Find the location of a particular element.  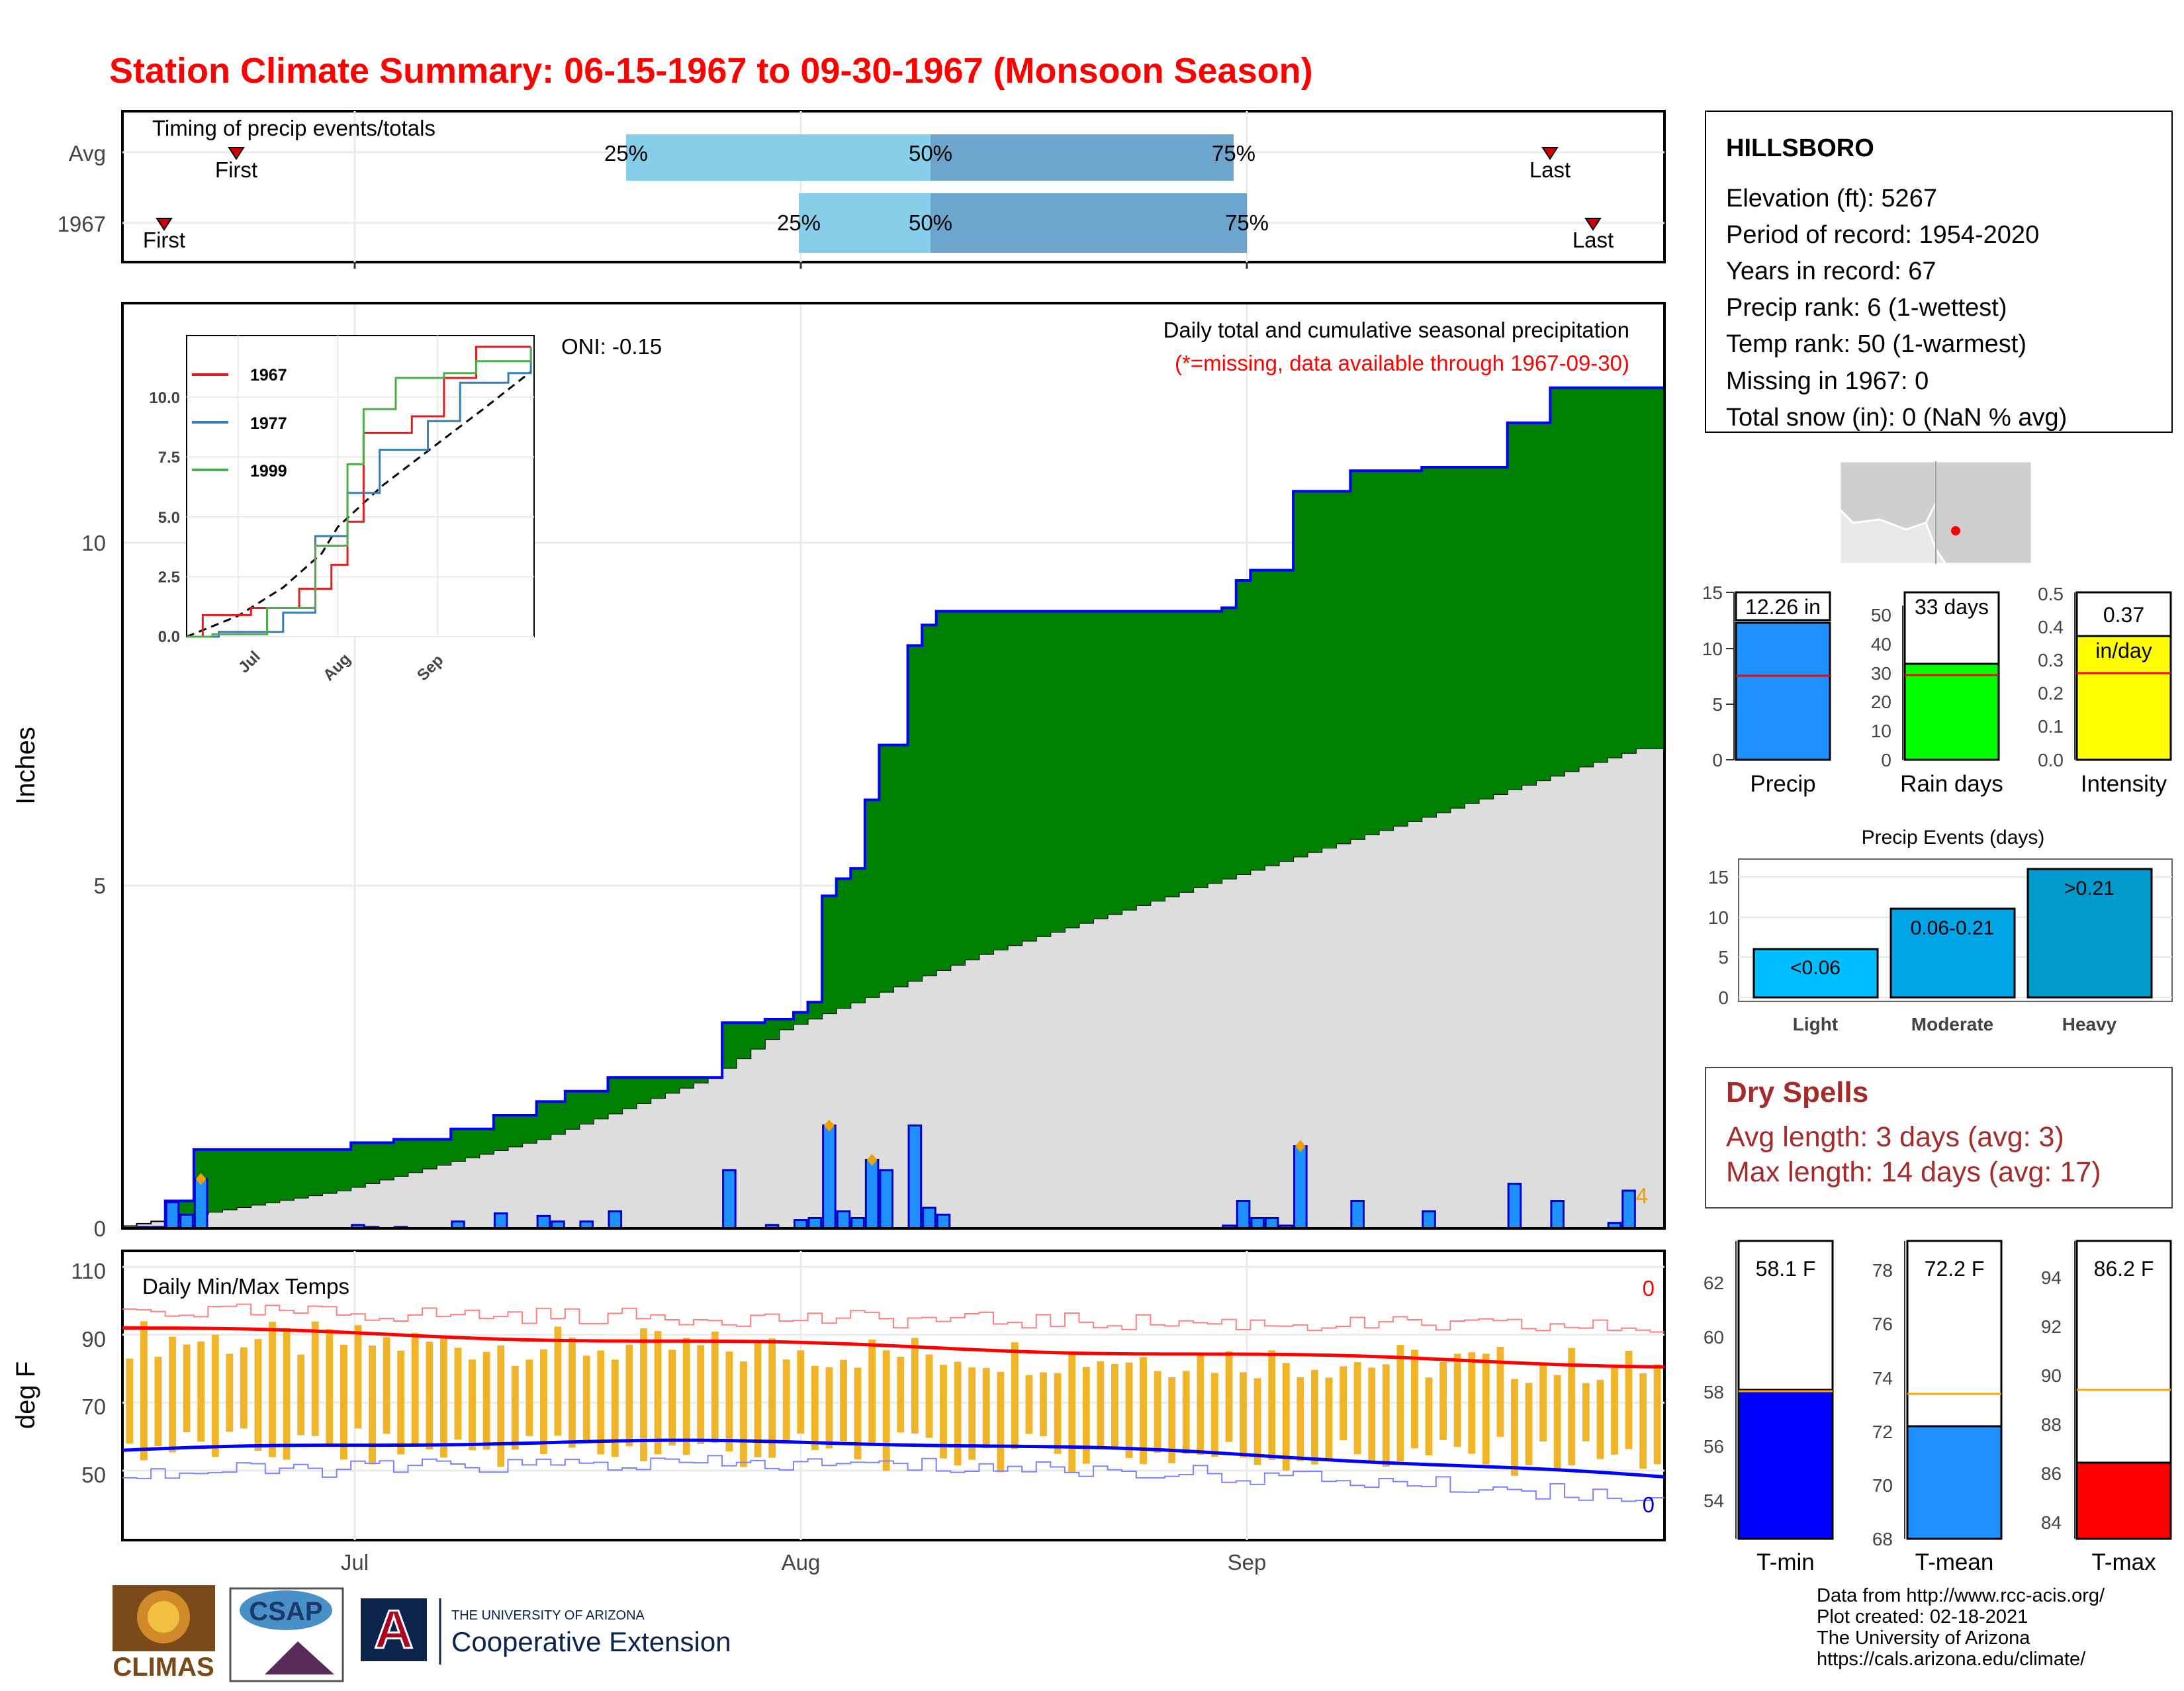

intensity-ytick-1: 0.1 is located at coordinates (2051, 727).